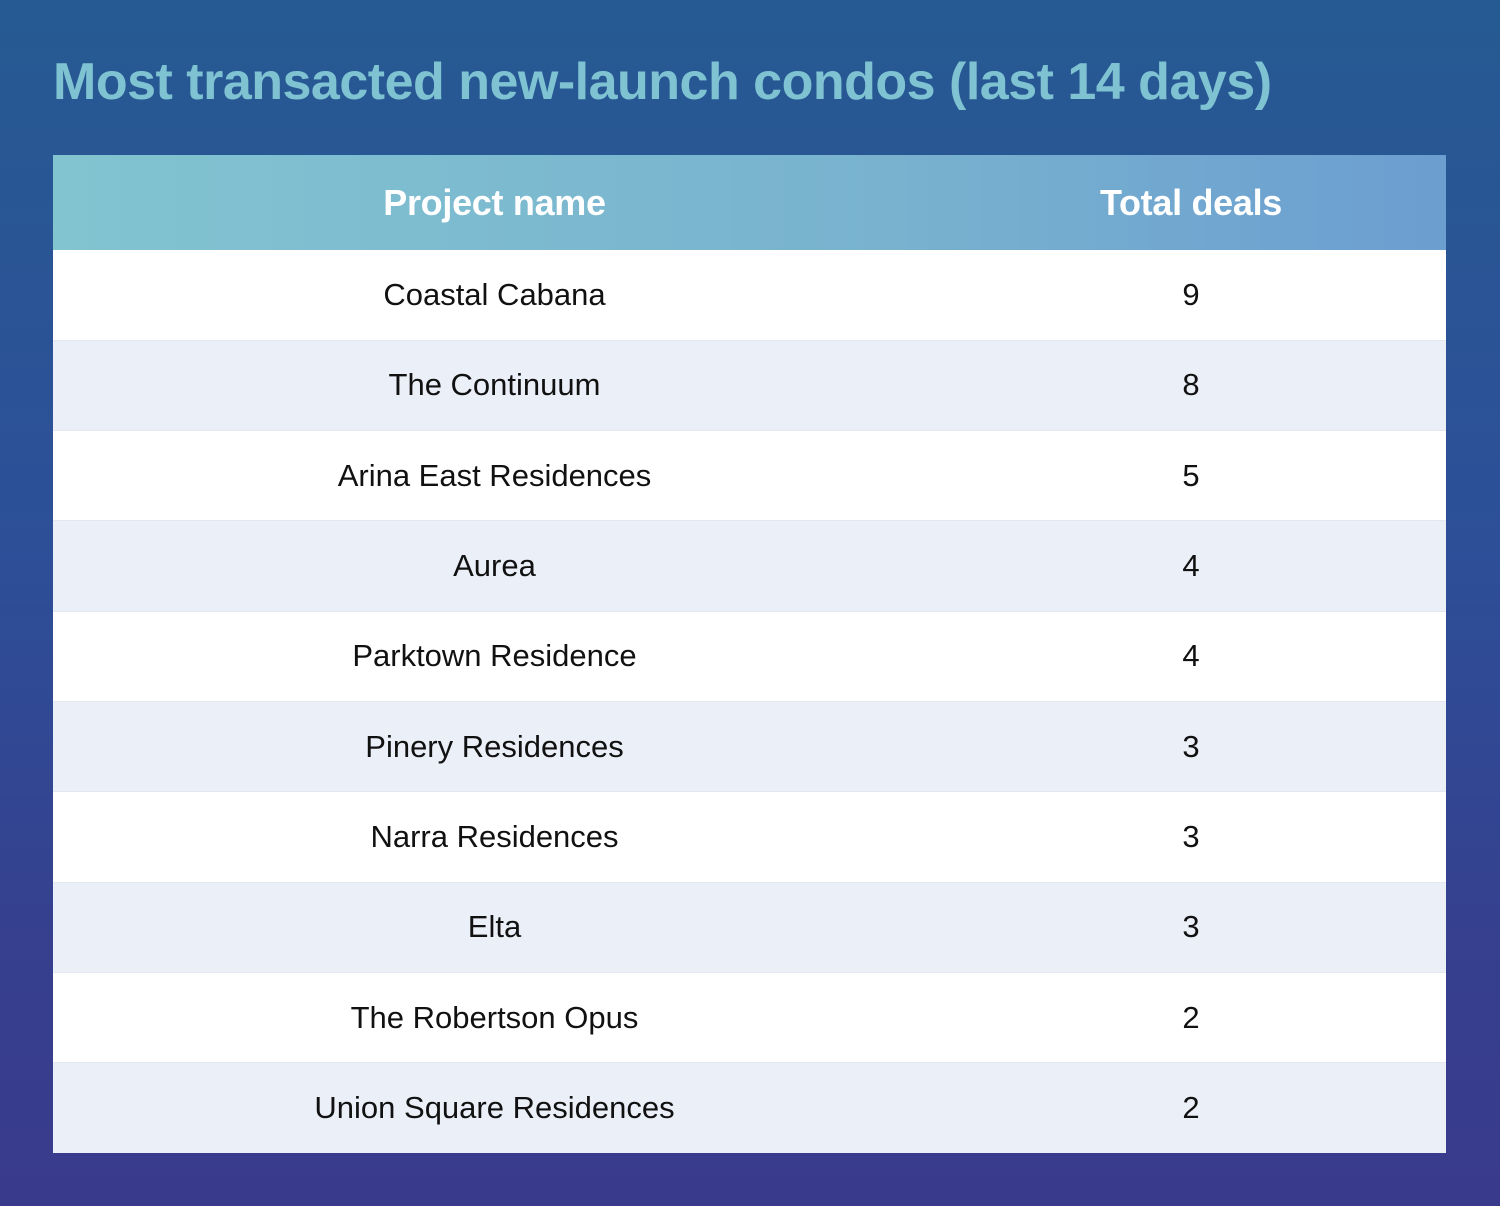  Describe the element at coordinates (494, 566) in the screenshot. I see `project-name-cell: Aurea` at that location.